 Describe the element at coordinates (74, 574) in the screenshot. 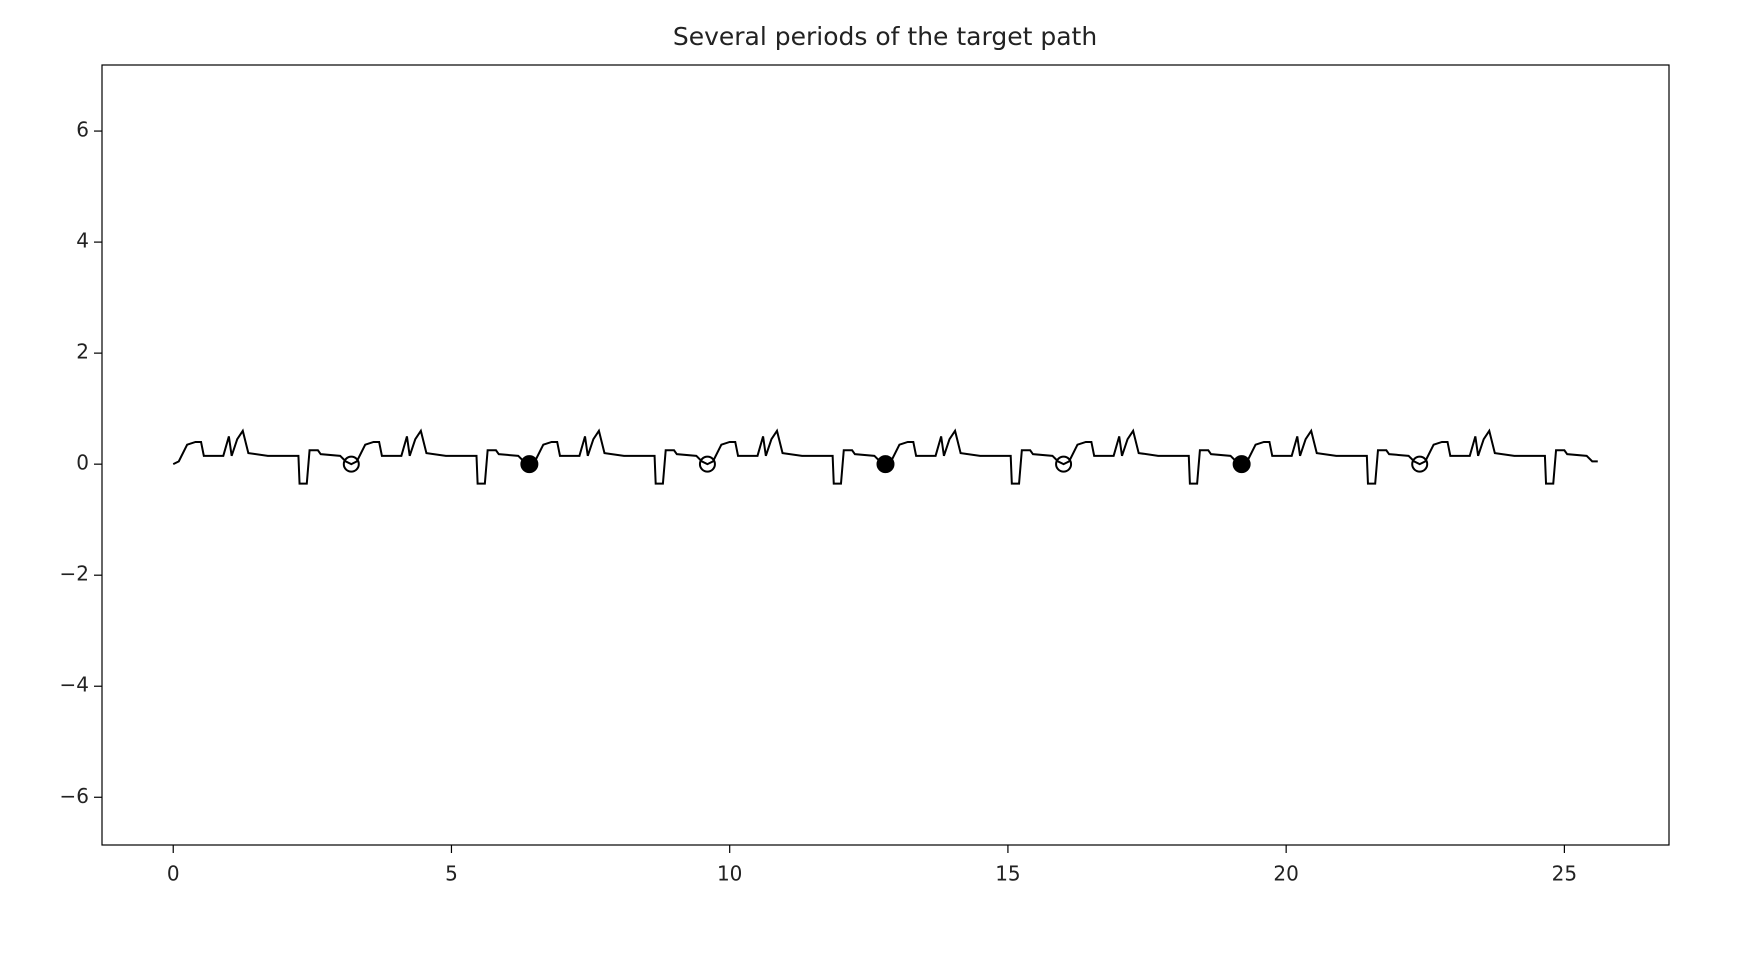

I see `y-tick-label: −2` at that location.